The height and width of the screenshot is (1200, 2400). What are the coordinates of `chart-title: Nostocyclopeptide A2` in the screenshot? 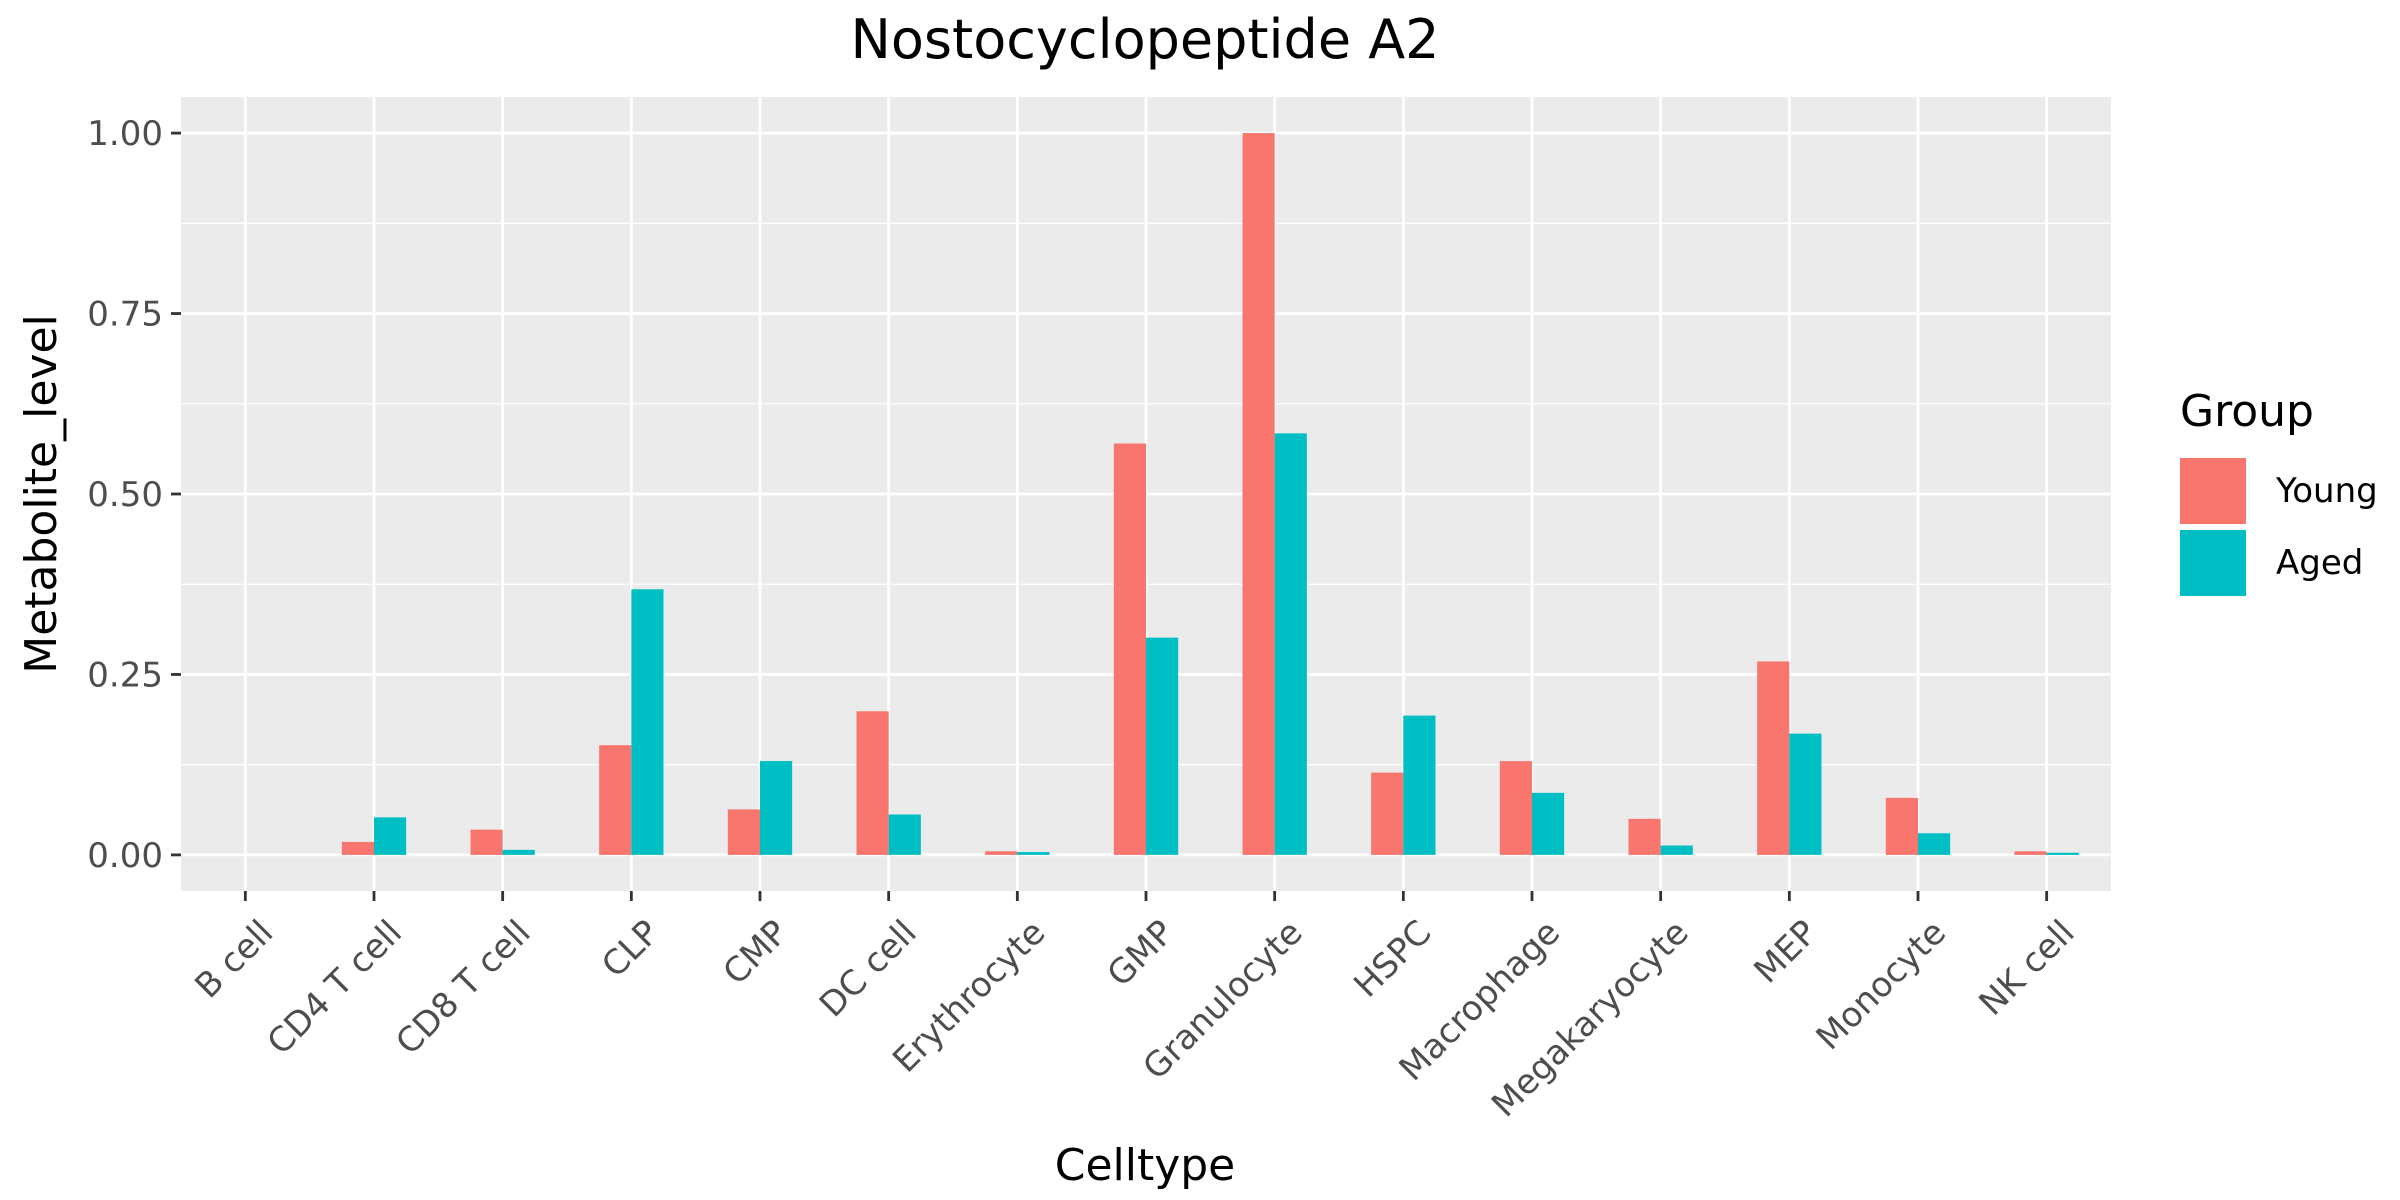 It's located at (1144, 39).